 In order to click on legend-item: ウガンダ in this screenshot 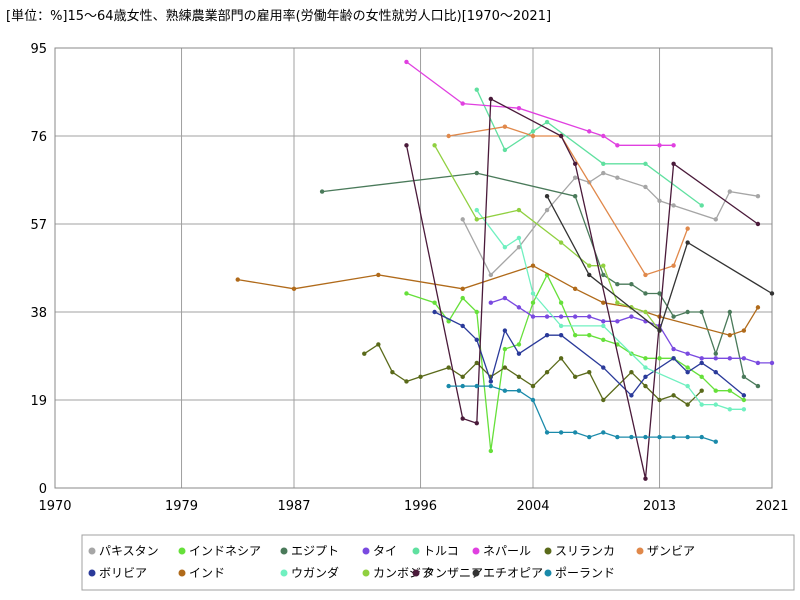, I will do `click(309, 572)`.